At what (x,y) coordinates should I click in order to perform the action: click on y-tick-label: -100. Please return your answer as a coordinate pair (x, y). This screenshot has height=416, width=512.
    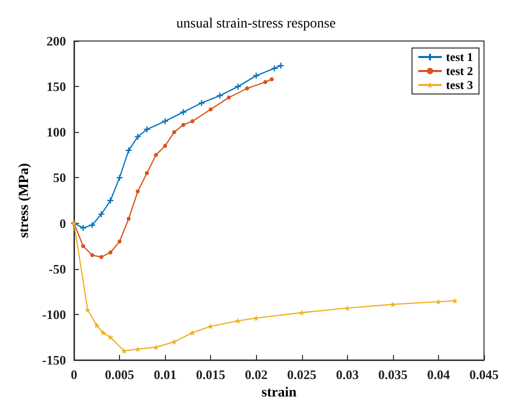
    Looking at the image, I should click on (54, 314).